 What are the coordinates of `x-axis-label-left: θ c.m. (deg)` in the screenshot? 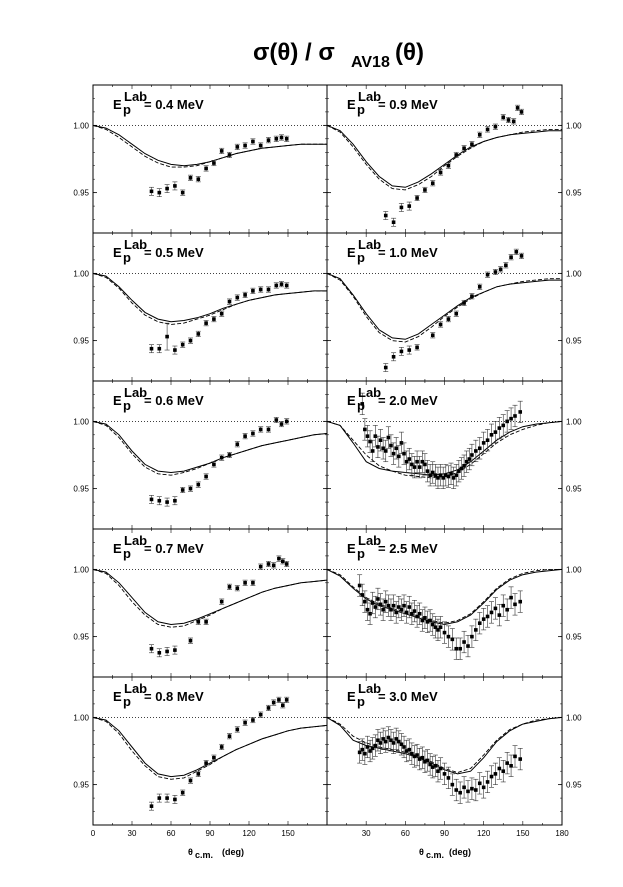 It's located at (216, 853).